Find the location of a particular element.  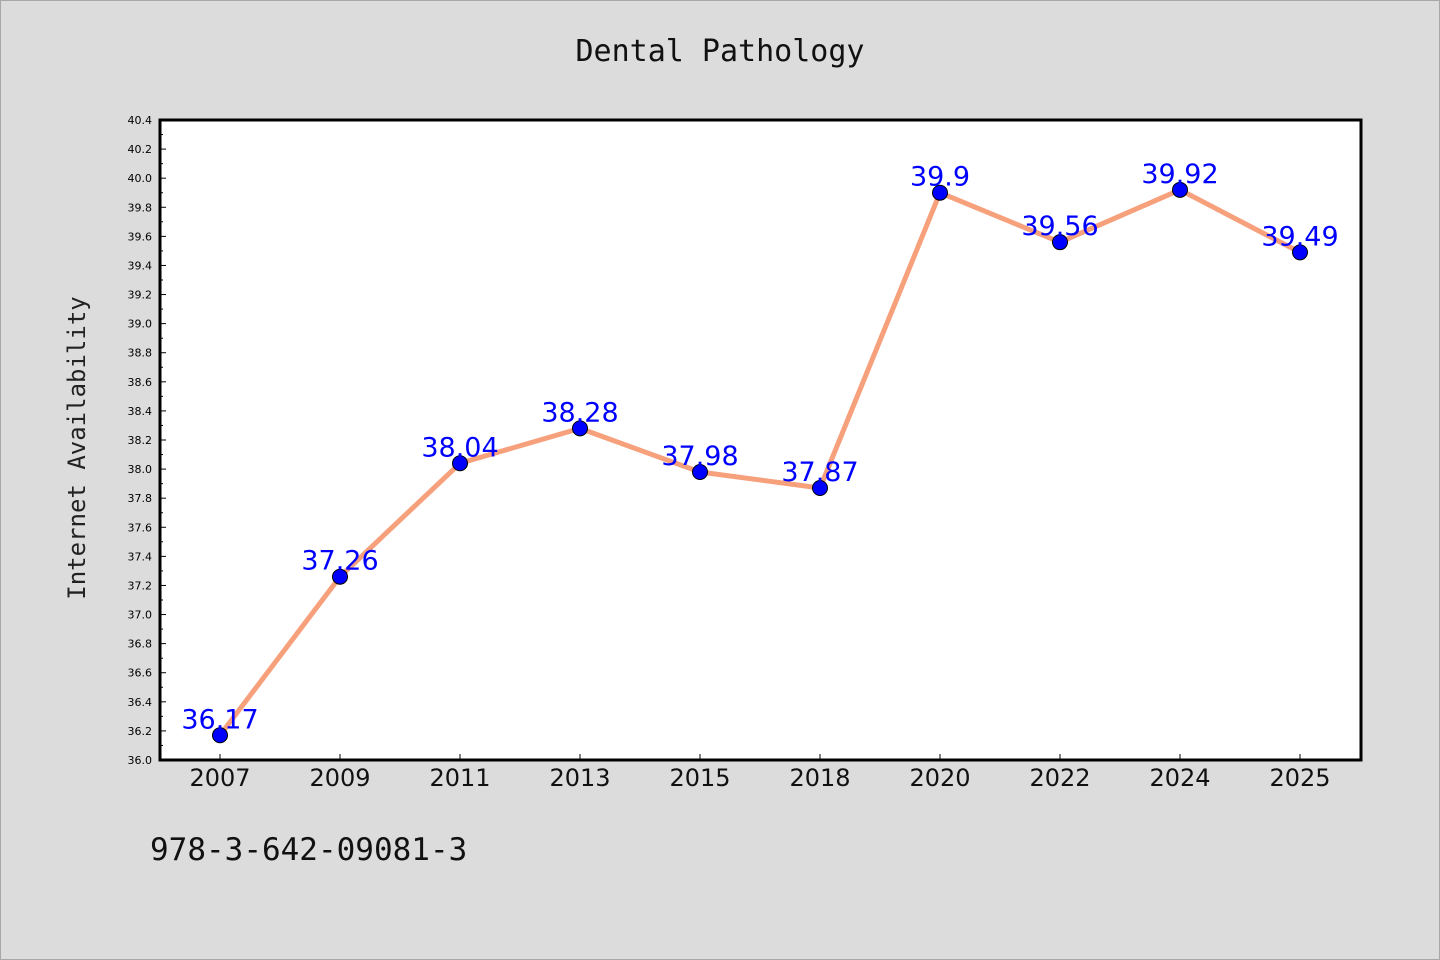

y-tick-label: 36.2 is located at coordinates (140, 731).